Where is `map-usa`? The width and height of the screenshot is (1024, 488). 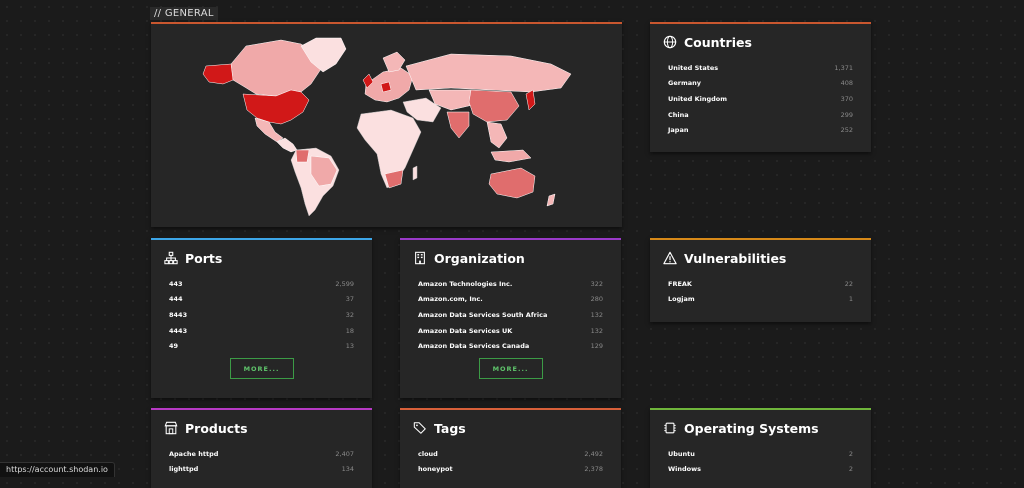 map-usa is located at coordinates (276, 107).